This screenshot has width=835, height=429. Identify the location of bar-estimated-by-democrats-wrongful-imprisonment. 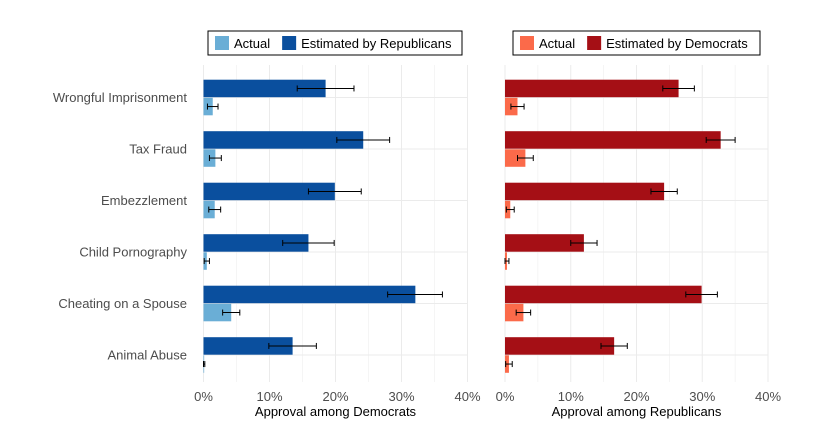
(592, 88).